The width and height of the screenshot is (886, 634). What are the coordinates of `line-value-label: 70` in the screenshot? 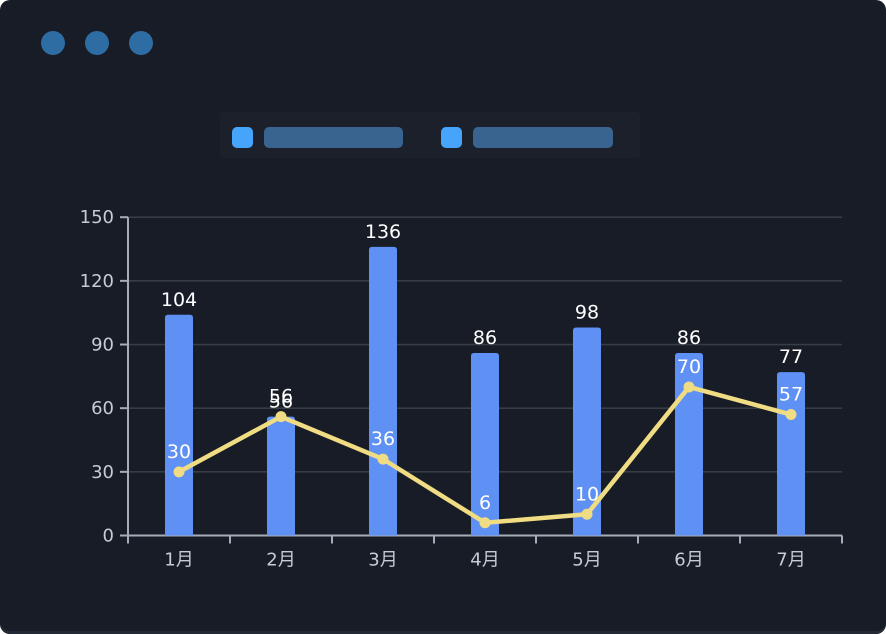 It's located at (689, 367).